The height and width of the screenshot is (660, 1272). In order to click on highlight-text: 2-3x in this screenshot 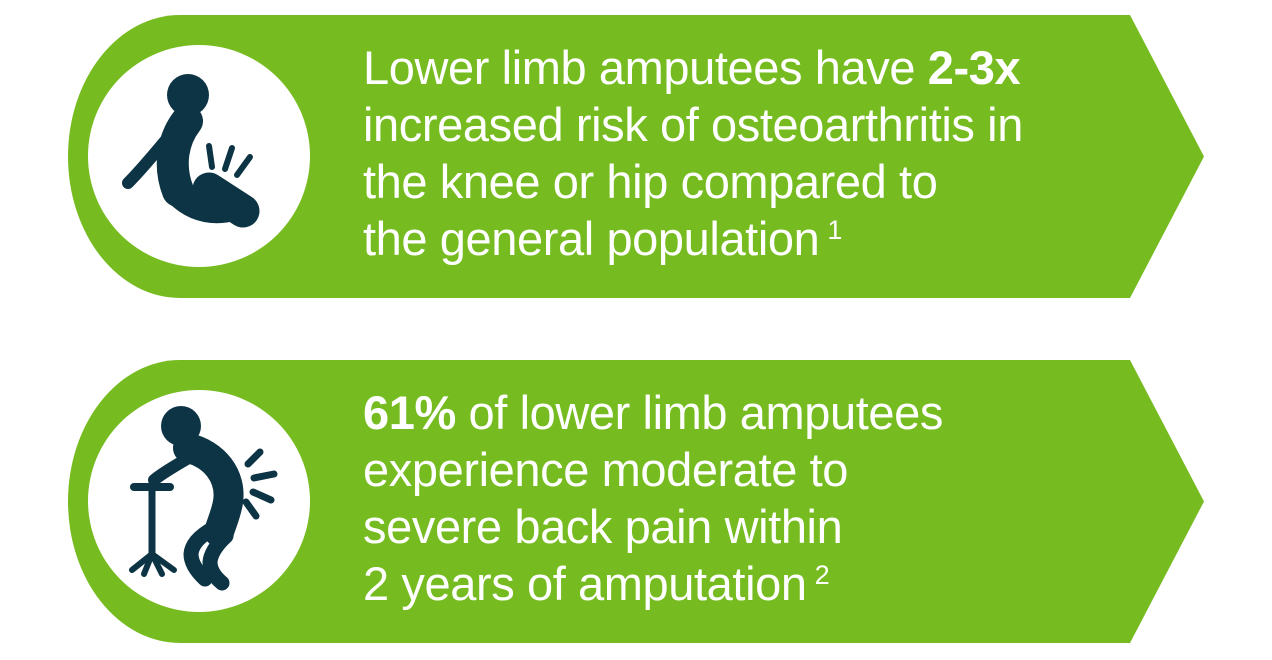, I will do `click(974, 67)`.